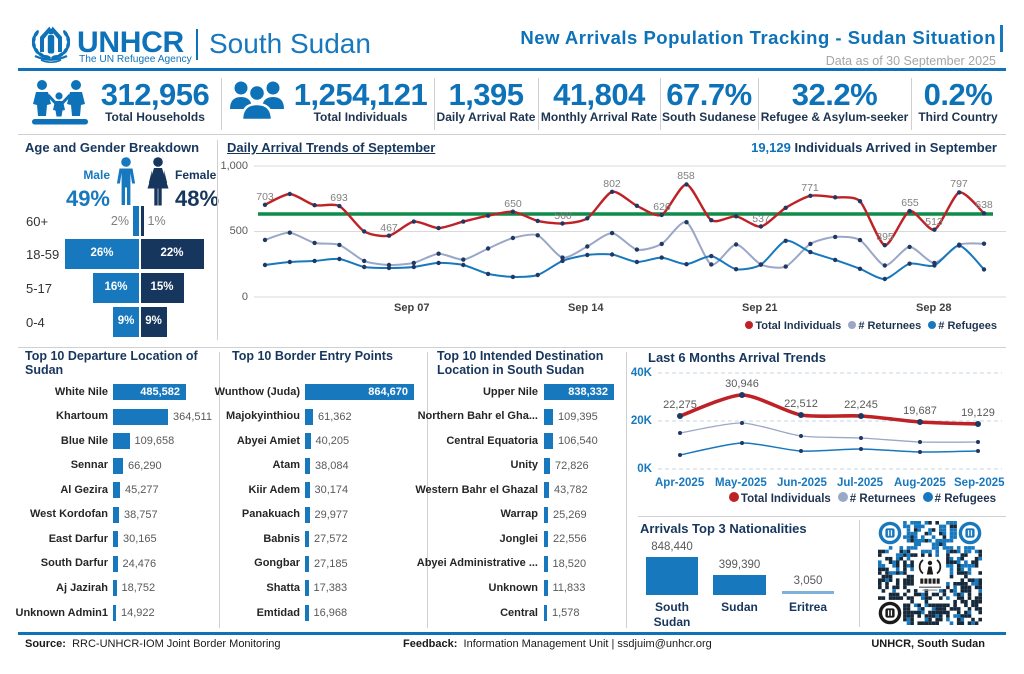 The height and width of the screenshot is (674, 1024). I want to click on svg-text: 626, so click(662, 207).